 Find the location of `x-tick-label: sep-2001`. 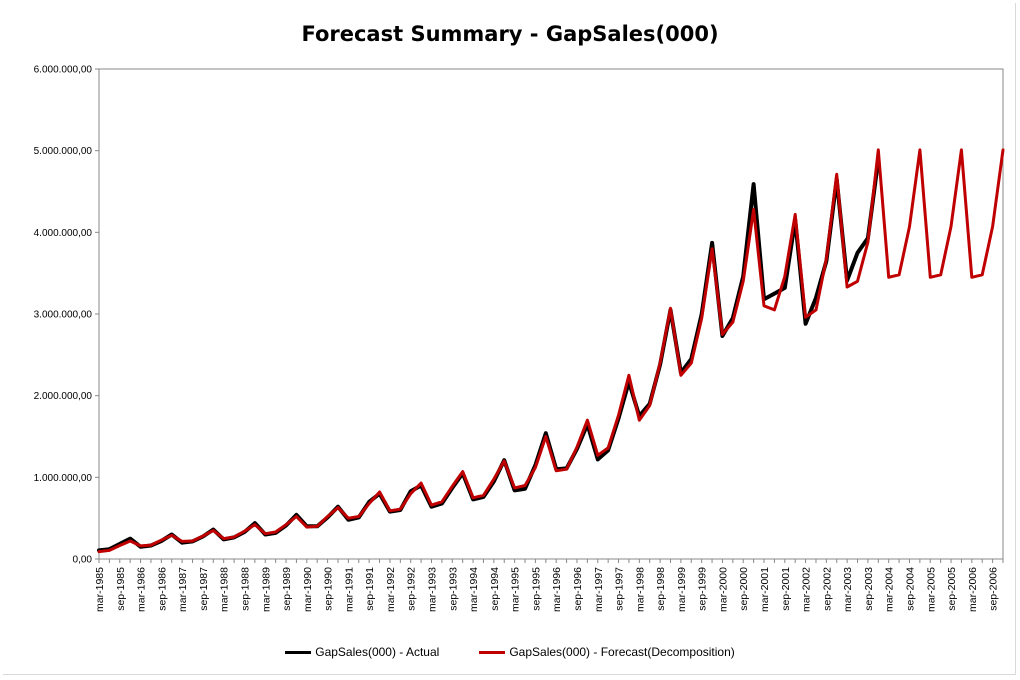

x-tick-label: sep-2001 is located at coordinates (786, 589).